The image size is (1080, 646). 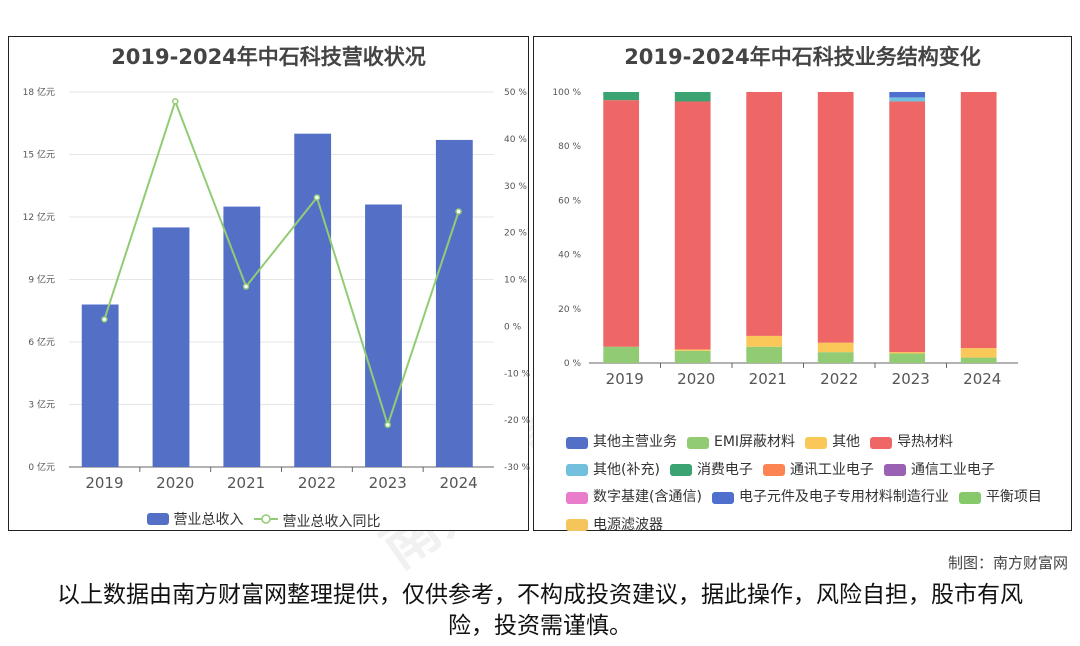 I want to click on legend-item: 营业总收入同比, so click(x=317, y=521).